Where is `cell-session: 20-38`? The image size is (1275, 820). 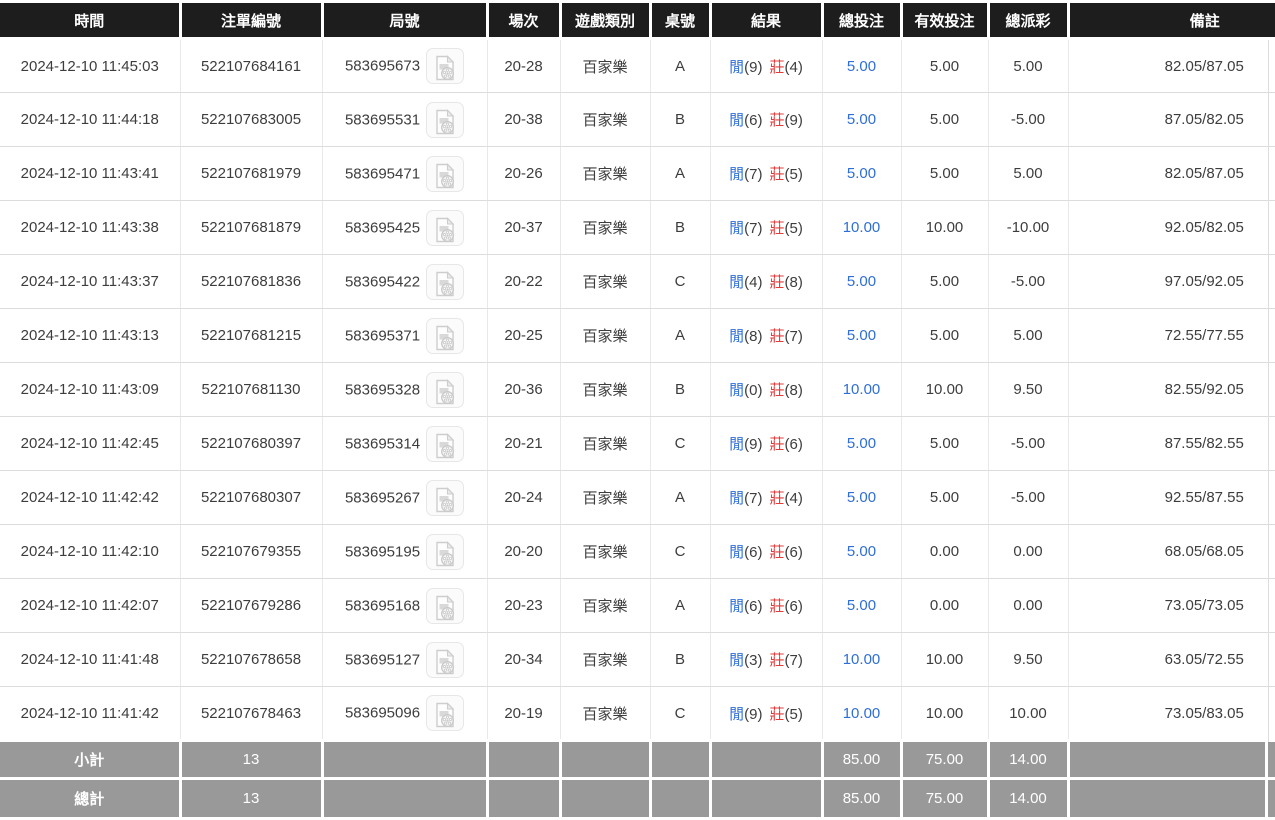
cell-session: 20-38 is located at coordinates (524, 119).